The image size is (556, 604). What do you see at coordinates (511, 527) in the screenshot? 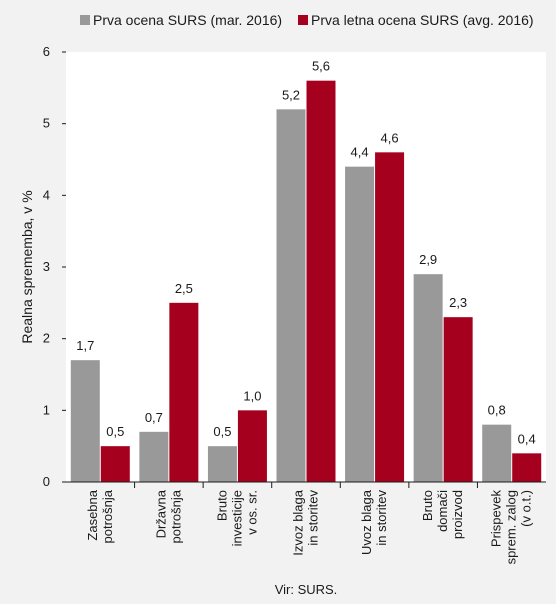
I see `category-label: sprem. zalog` at bounding box center [511, 527].